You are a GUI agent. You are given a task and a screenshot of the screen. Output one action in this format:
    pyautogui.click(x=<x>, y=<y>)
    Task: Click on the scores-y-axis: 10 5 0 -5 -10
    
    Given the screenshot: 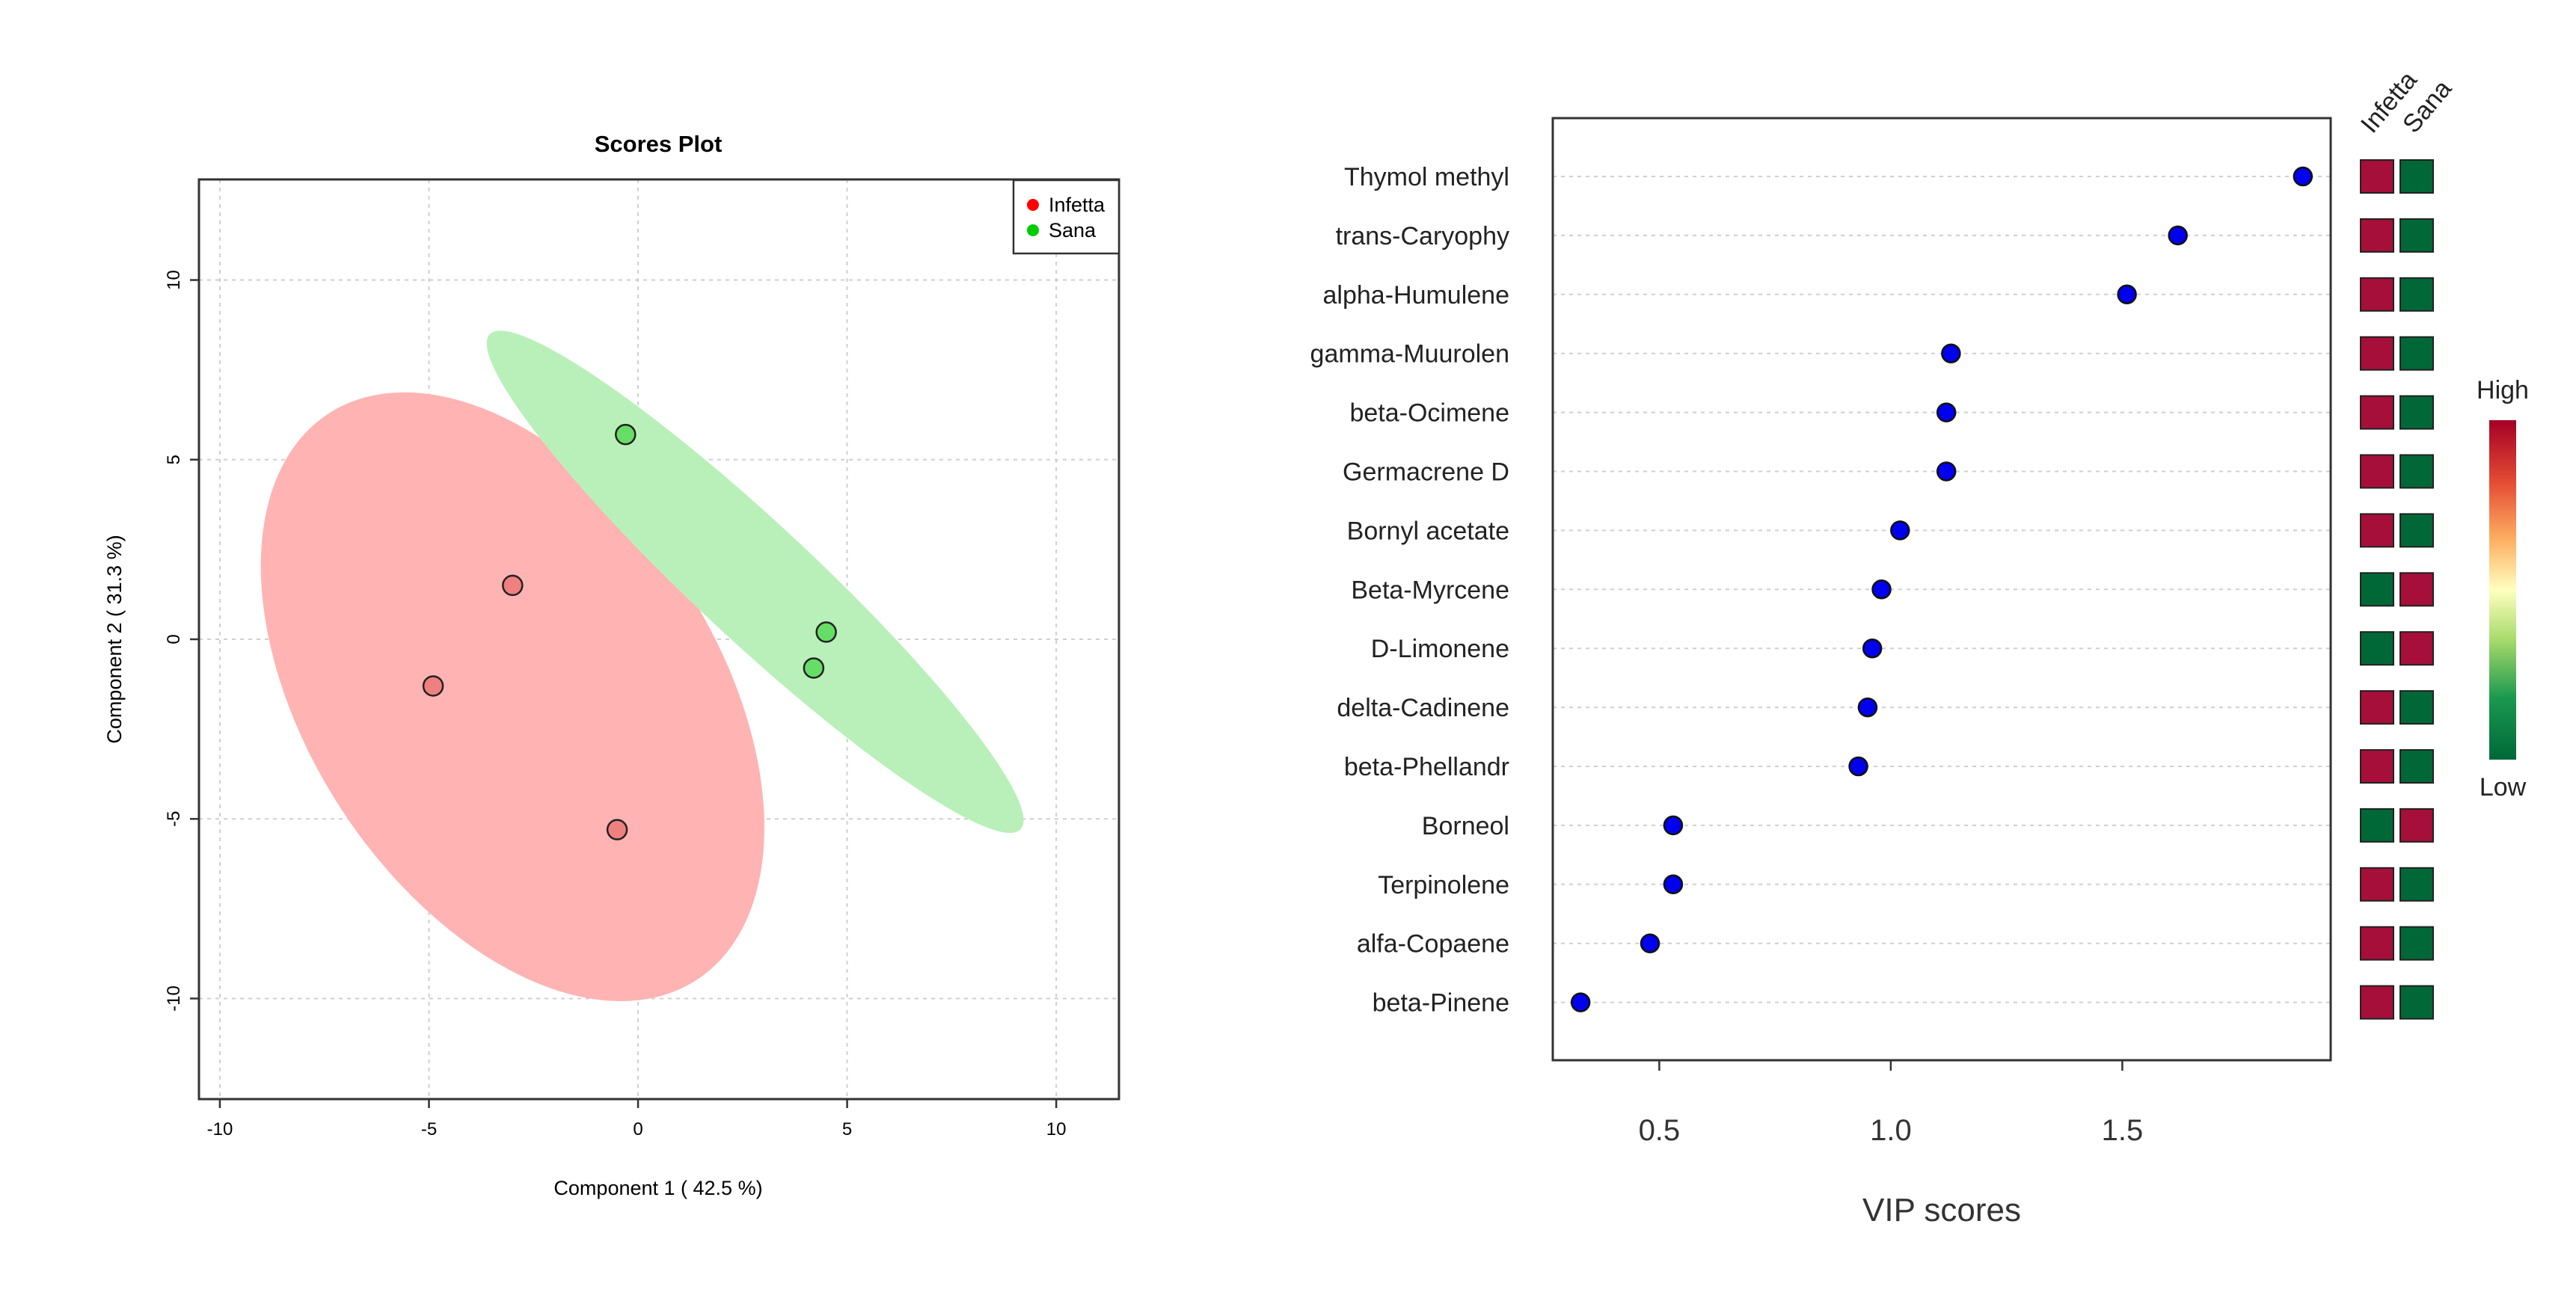 What is the action you would take?
    pyautogui.click(x=182, y=641)
    